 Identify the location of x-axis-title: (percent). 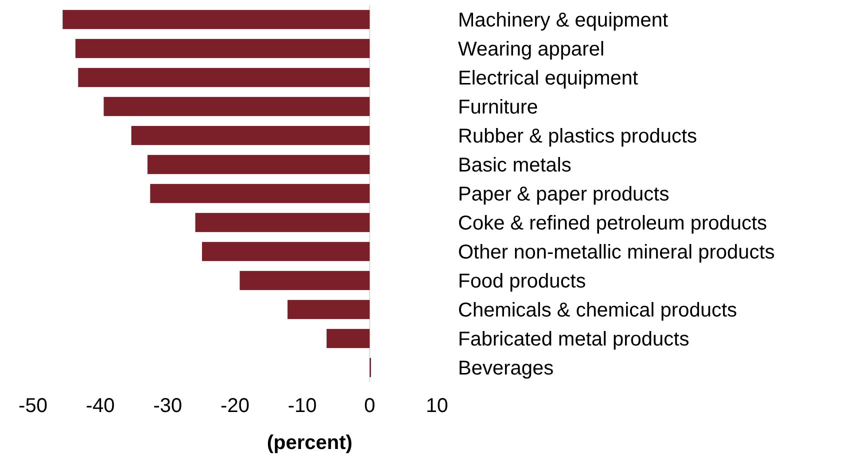
(309, 443).